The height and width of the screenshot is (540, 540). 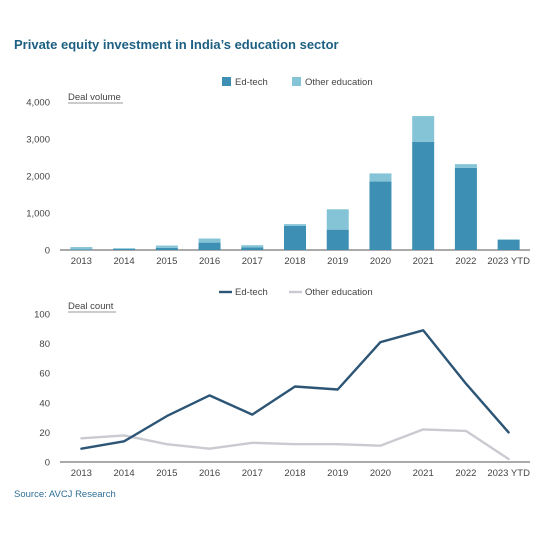 I want to click on line-y-tick-label: 80, so click(x=44, y=344).